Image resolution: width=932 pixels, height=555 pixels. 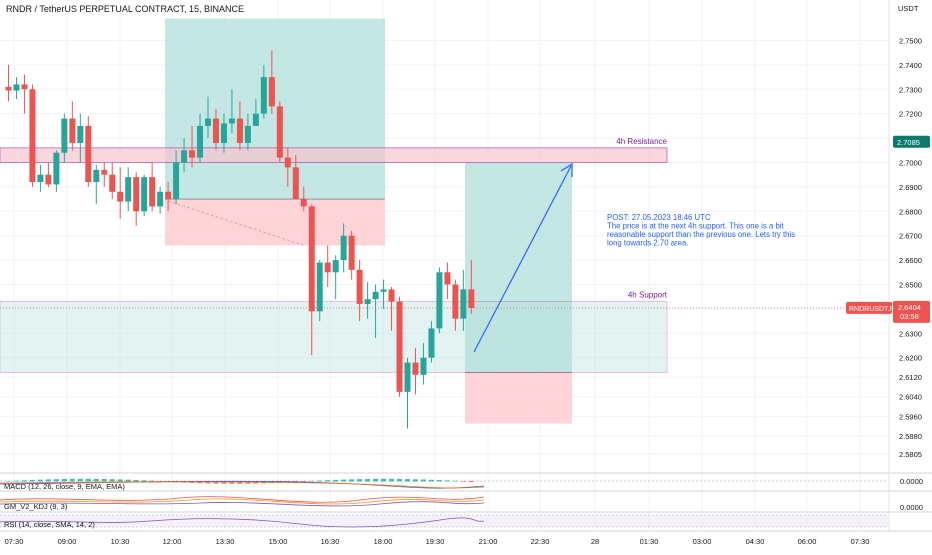 What do you see at coordinates (909, 307) in the screenshot?
I see `last-price-text: 2.6404` at bounding box center [909, 307].